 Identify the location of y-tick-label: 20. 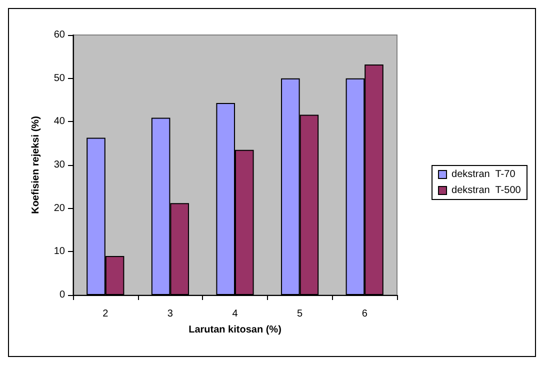
(60, 208).